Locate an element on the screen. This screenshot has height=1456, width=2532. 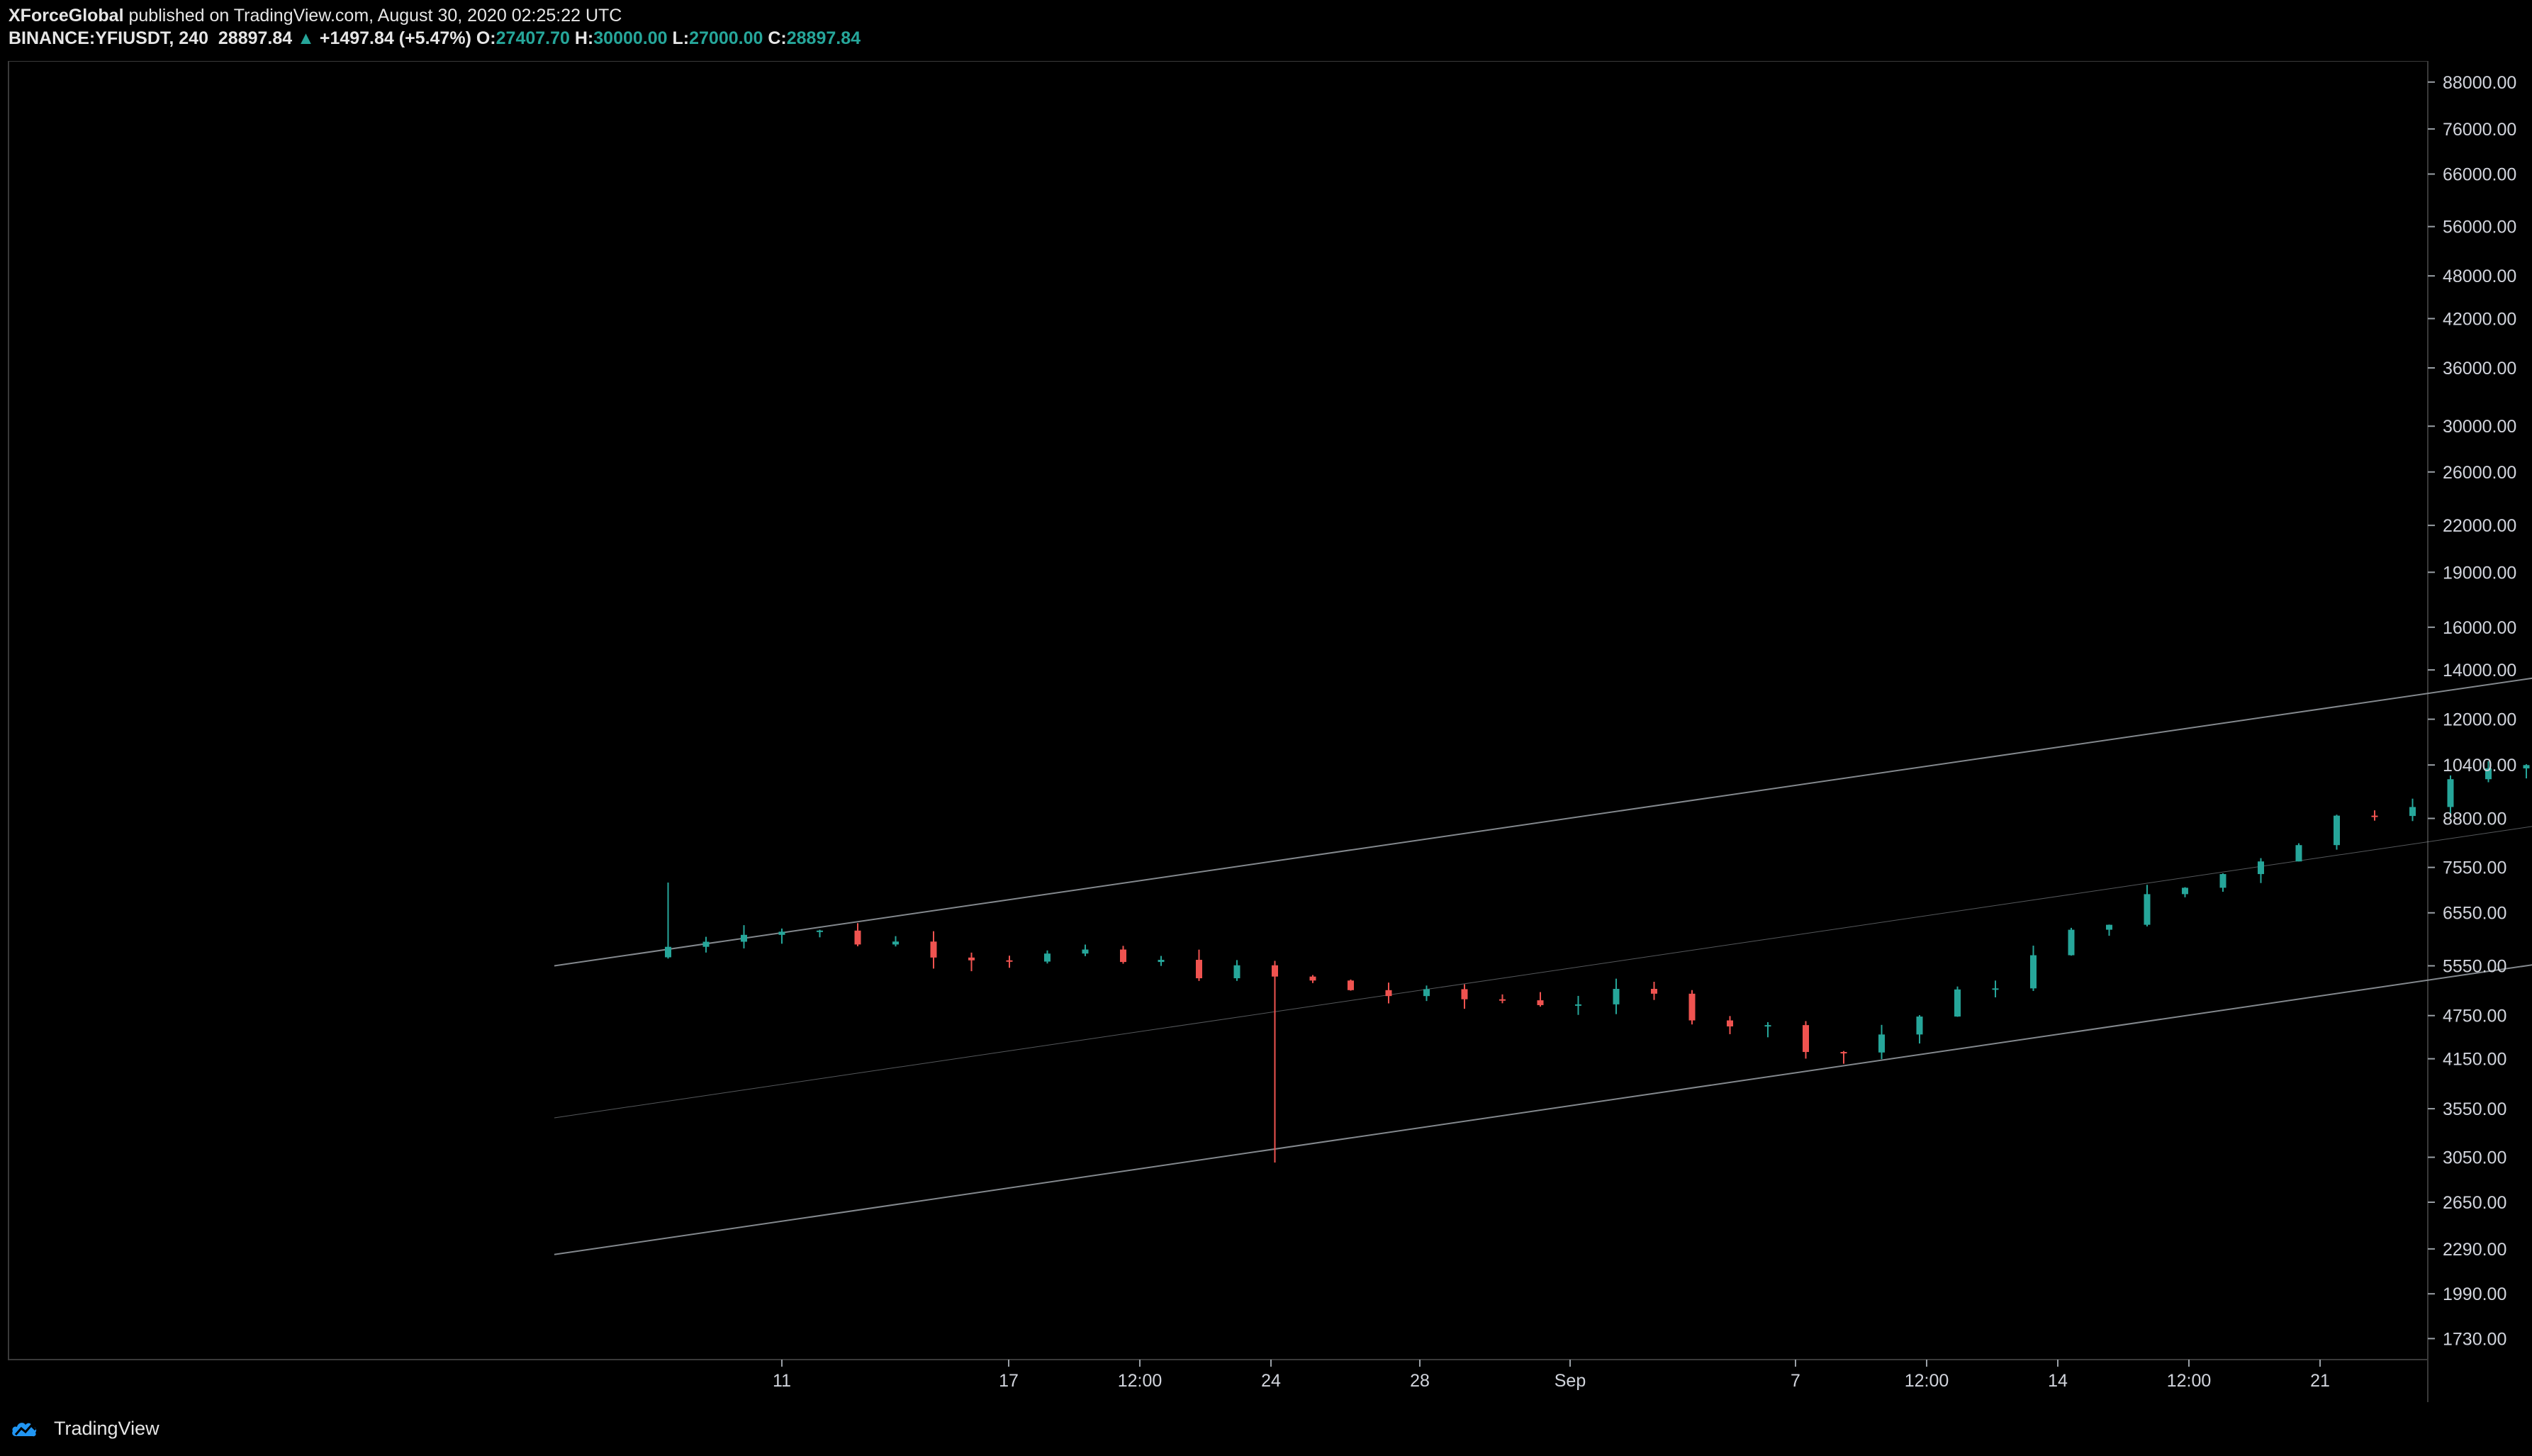
price-tick-label: 76000.00 is located at coordinates (2479, 130).